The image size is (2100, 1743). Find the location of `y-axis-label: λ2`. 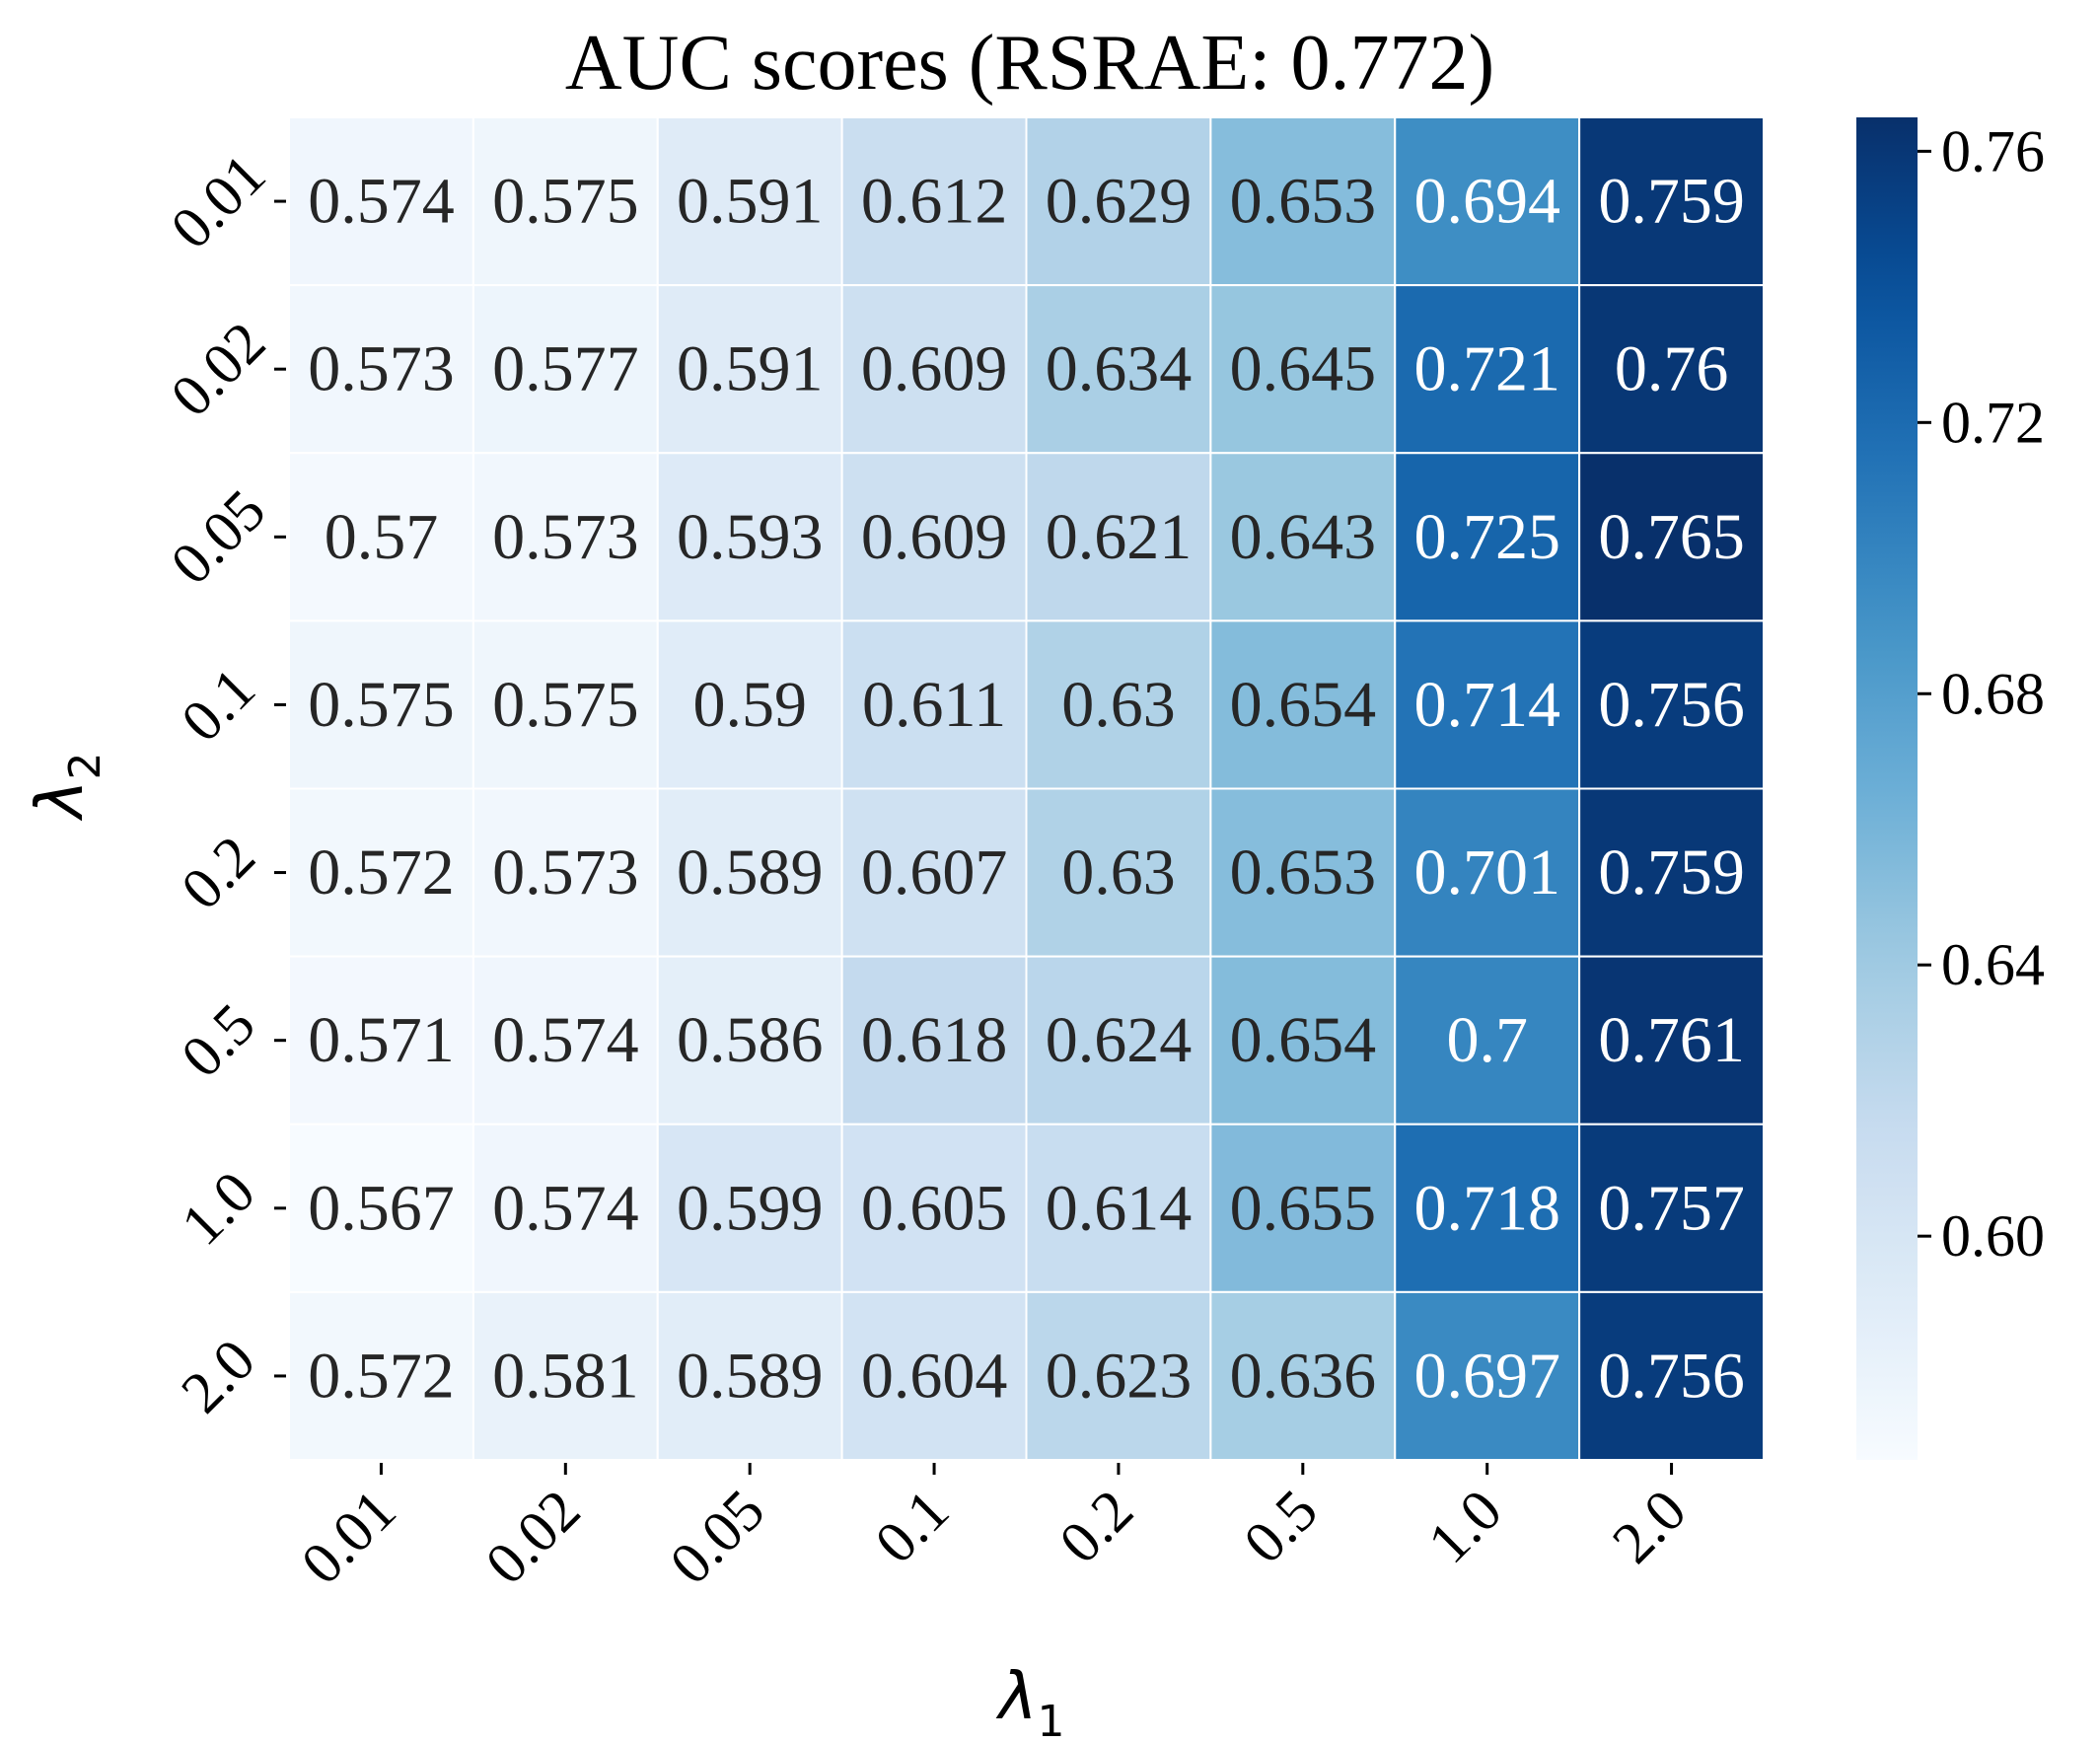

y-axis-label: λ2 is located at coordinates (66, 786).